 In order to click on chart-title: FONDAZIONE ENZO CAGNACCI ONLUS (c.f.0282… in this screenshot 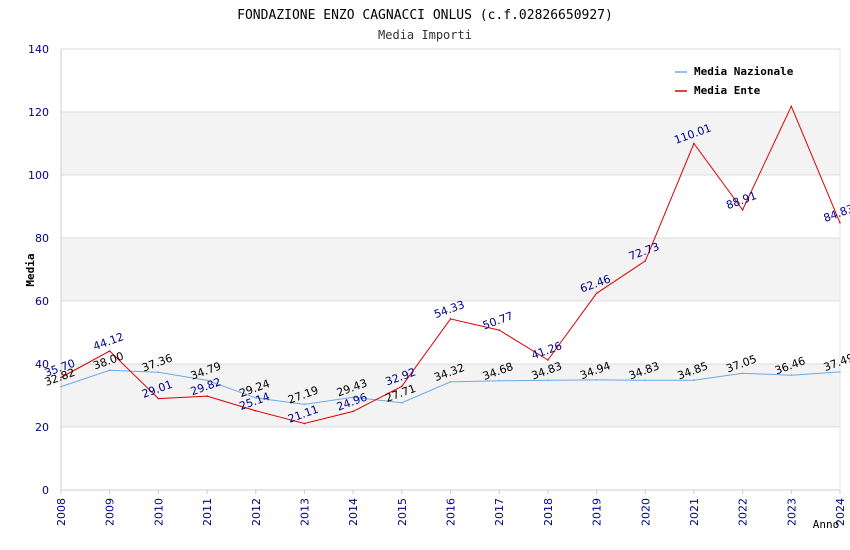, I will do `click(425, 15)`.